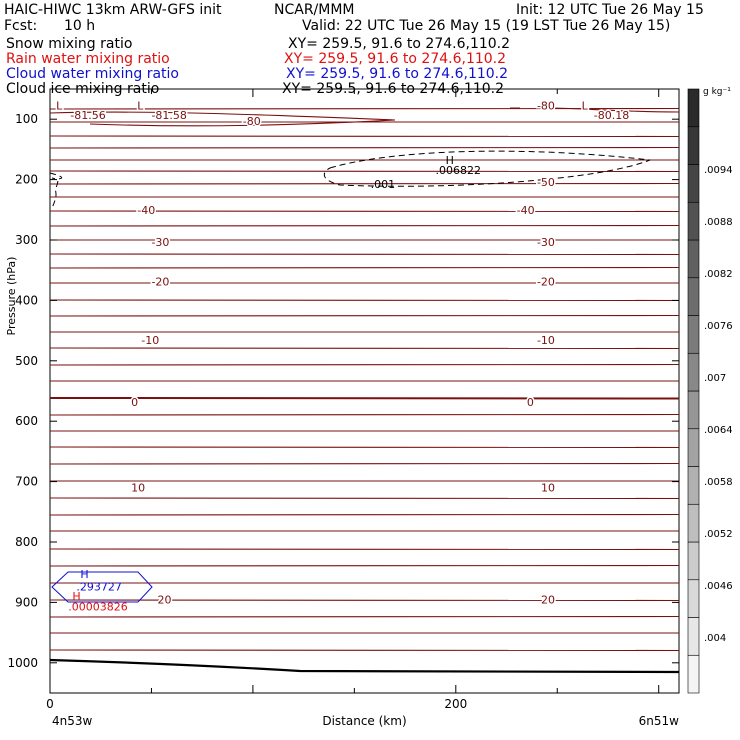  I want to click on y-tick-label: 200, so click(26, 180).